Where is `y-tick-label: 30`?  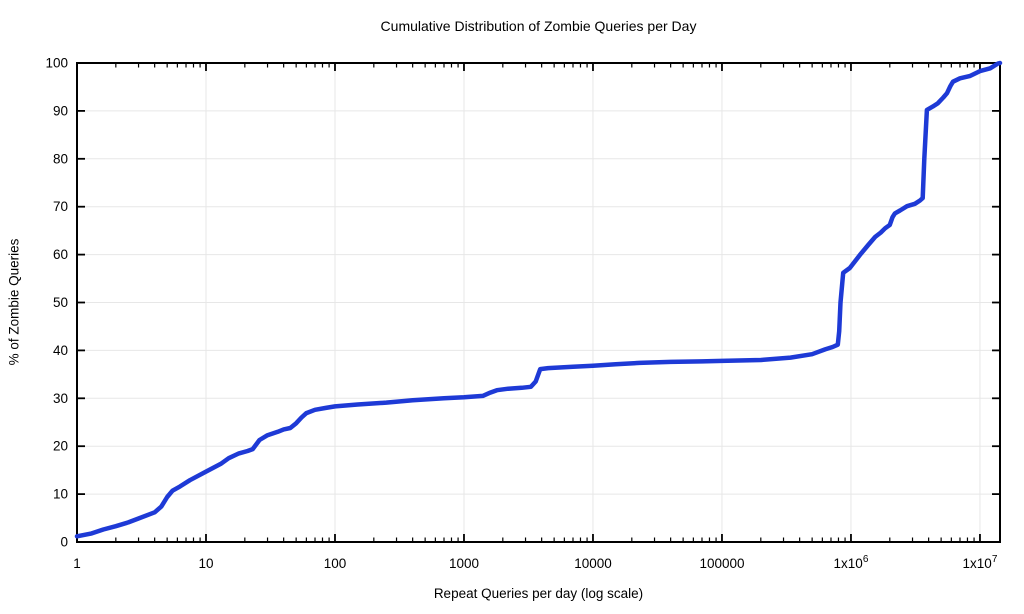 y-tick-label: 30 is located at coordinates (60, 398).